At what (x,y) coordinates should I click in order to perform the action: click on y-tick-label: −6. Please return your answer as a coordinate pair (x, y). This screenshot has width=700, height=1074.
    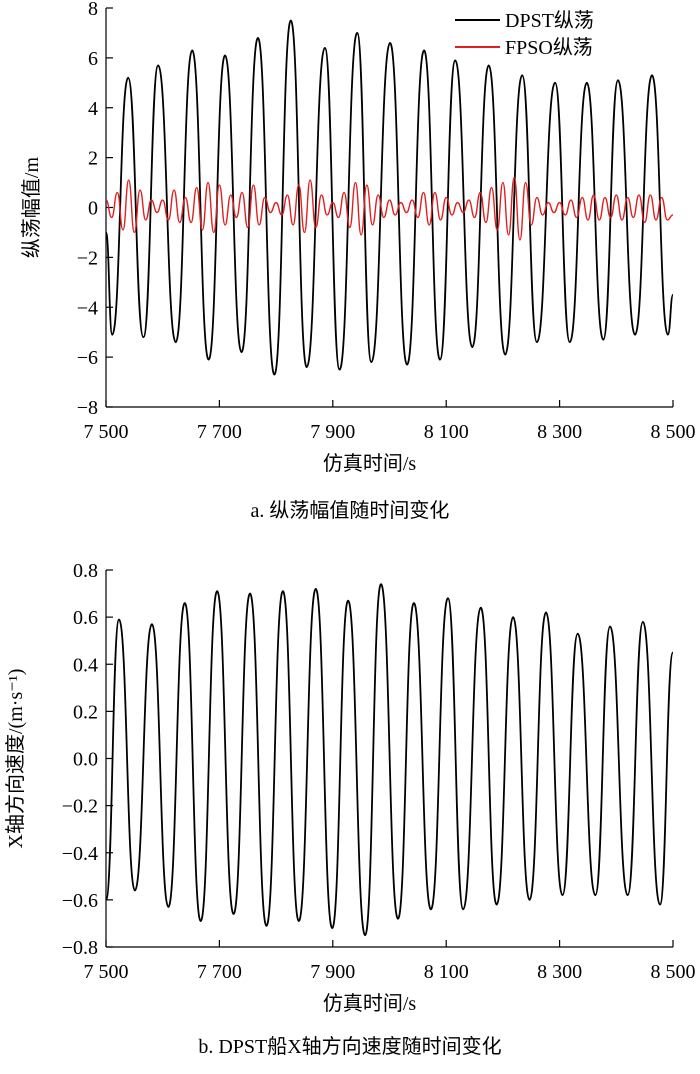
    Looking at the image, I should click on (87, 358).